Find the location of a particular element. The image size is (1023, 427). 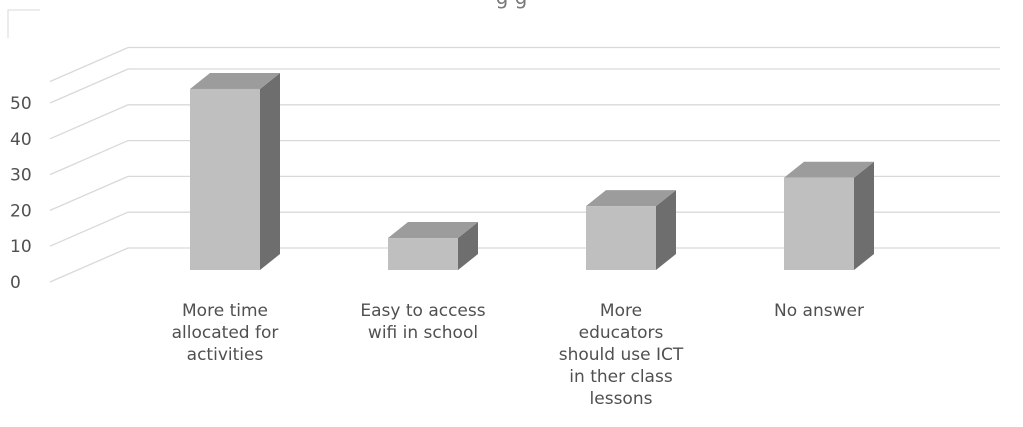

x-category-label: More time allocated for activities is located at coordinates (225, 333).